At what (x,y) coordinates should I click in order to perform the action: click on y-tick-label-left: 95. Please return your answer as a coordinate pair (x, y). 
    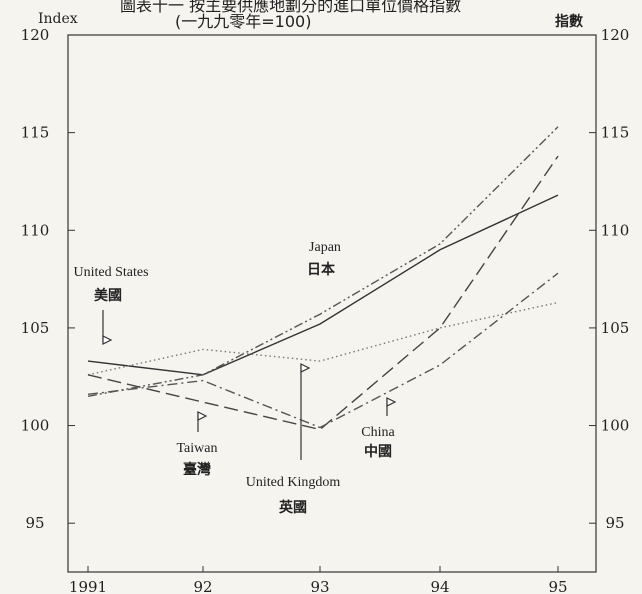
    Looking at the image, I should click on (34, 523).